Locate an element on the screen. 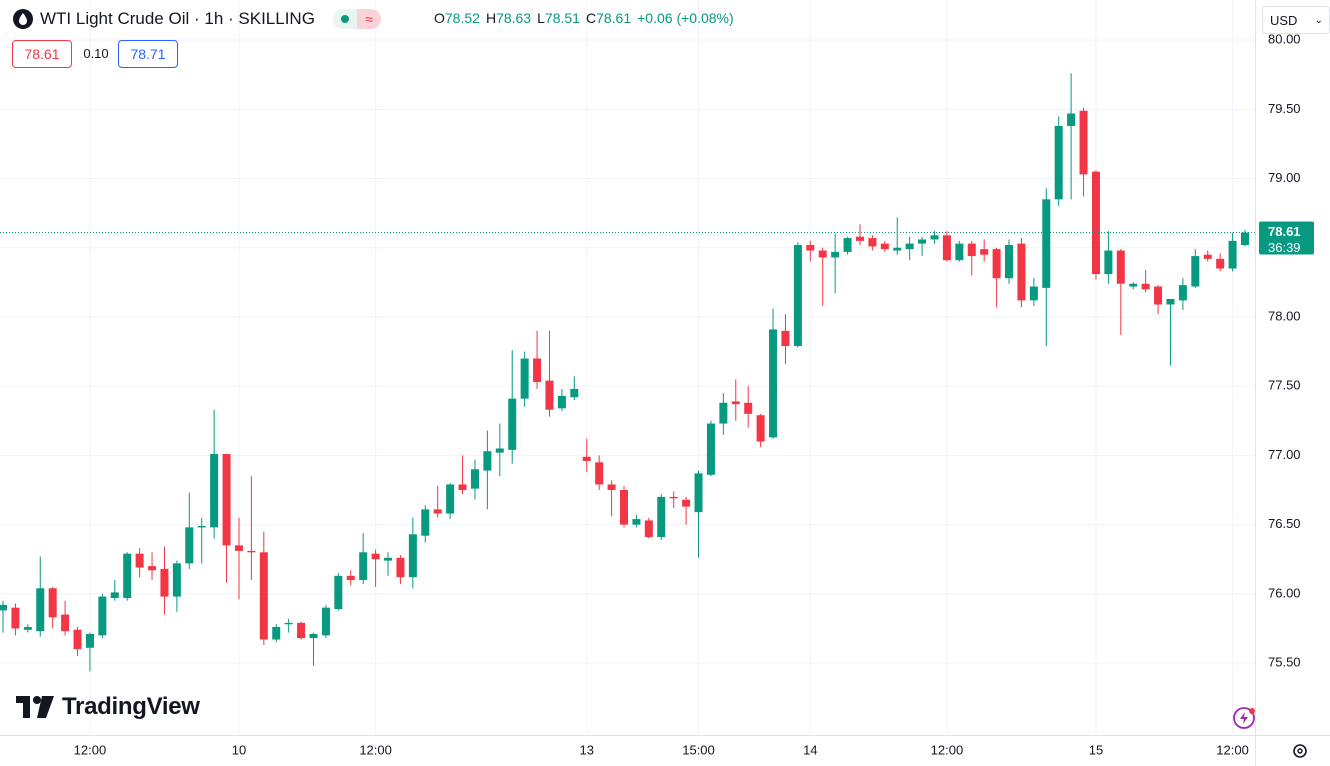 The width and height of the screenshot is (1330, 766). alert-icon is located at coordinates (1244, 718).